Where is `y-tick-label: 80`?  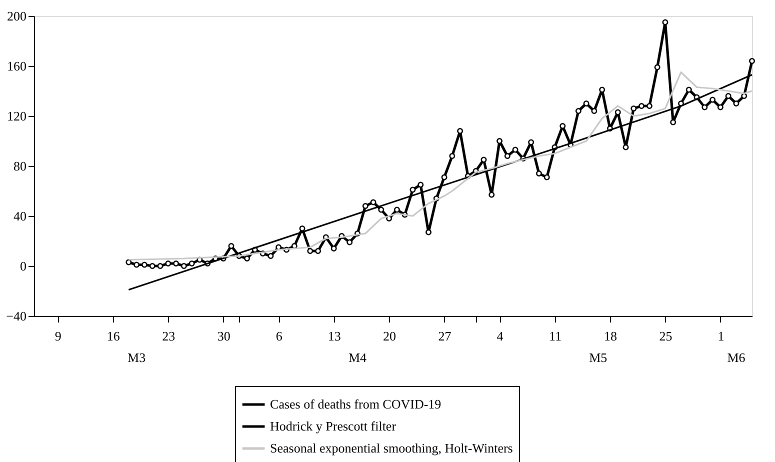 y-tick-label: 80 is located at coordinates (20, 166).